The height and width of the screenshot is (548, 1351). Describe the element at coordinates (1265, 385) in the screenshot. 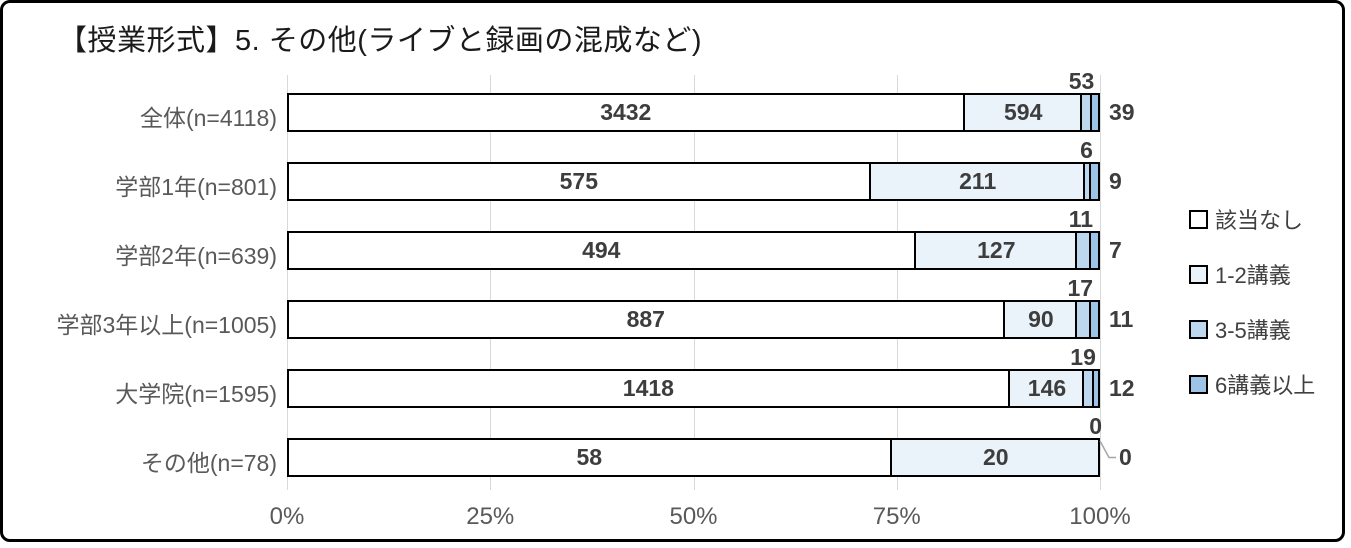

I see `legend-label: 6講義以上` at that location.